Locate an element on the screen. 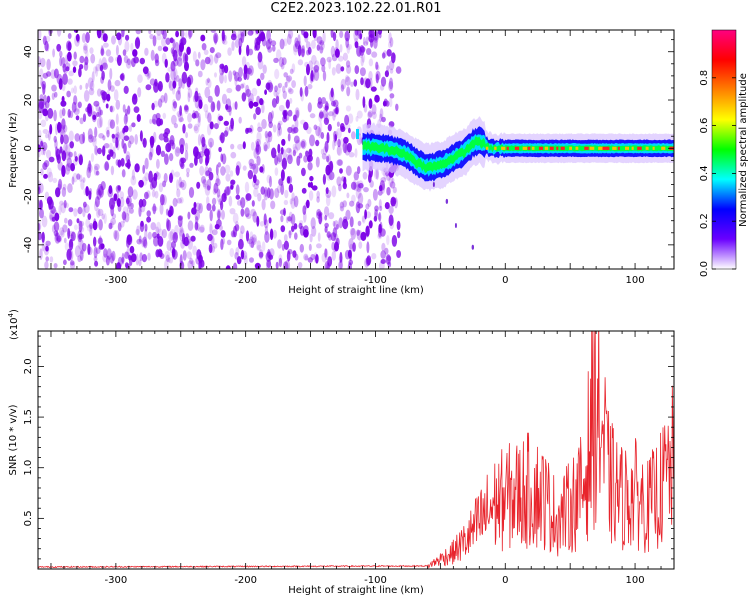  signal-streak is located at coordinates (447, 201).